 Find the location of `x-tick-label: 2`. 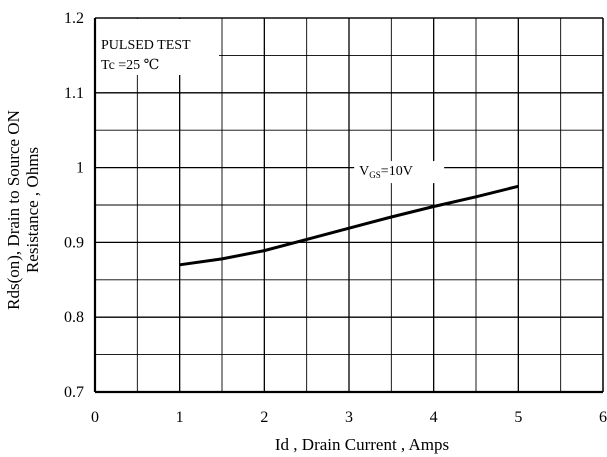

x-tick-label: 2 is located at coordinates (264, 417).